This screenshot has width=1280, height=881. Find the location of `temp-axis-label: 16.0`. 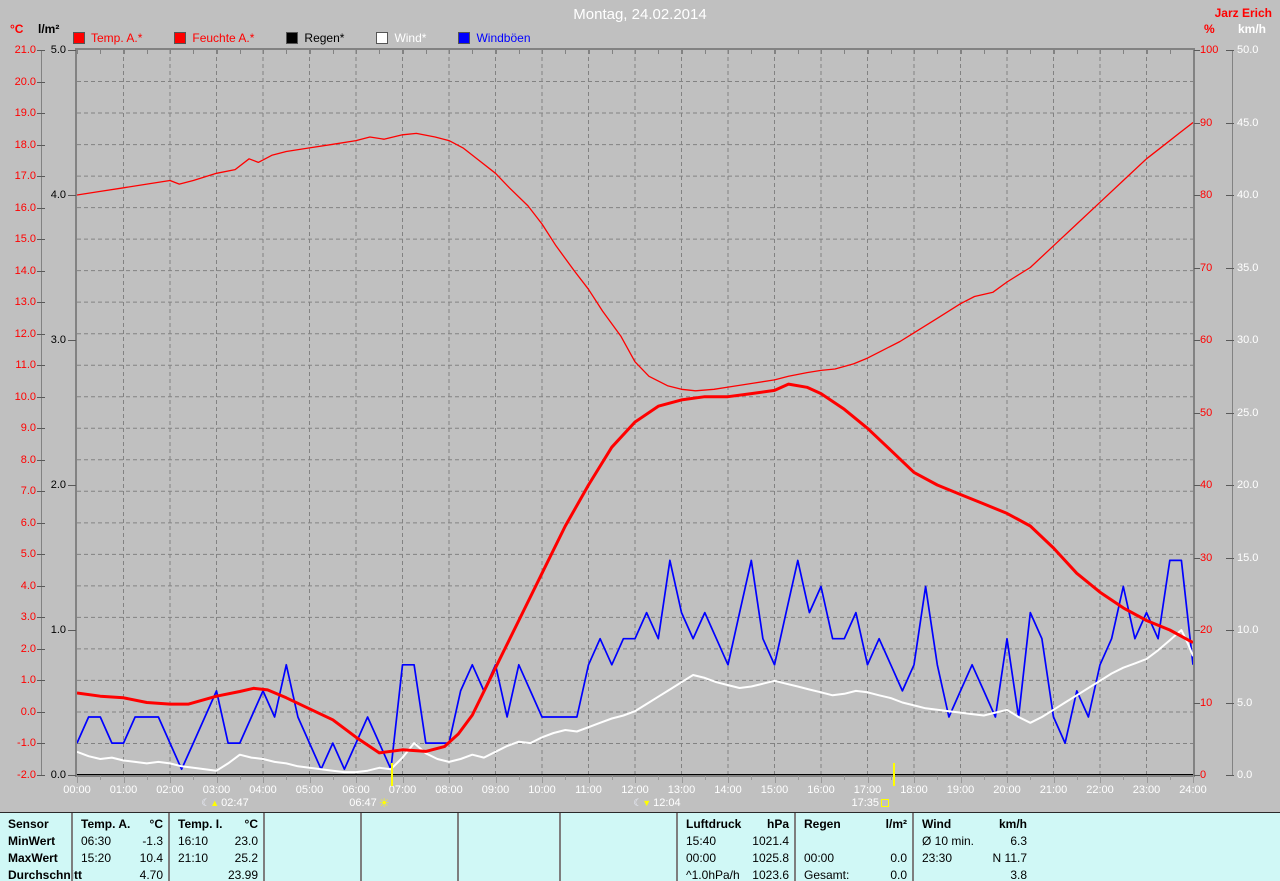

temp-axis-label: 16.0 is located at coordinates (25, 207).